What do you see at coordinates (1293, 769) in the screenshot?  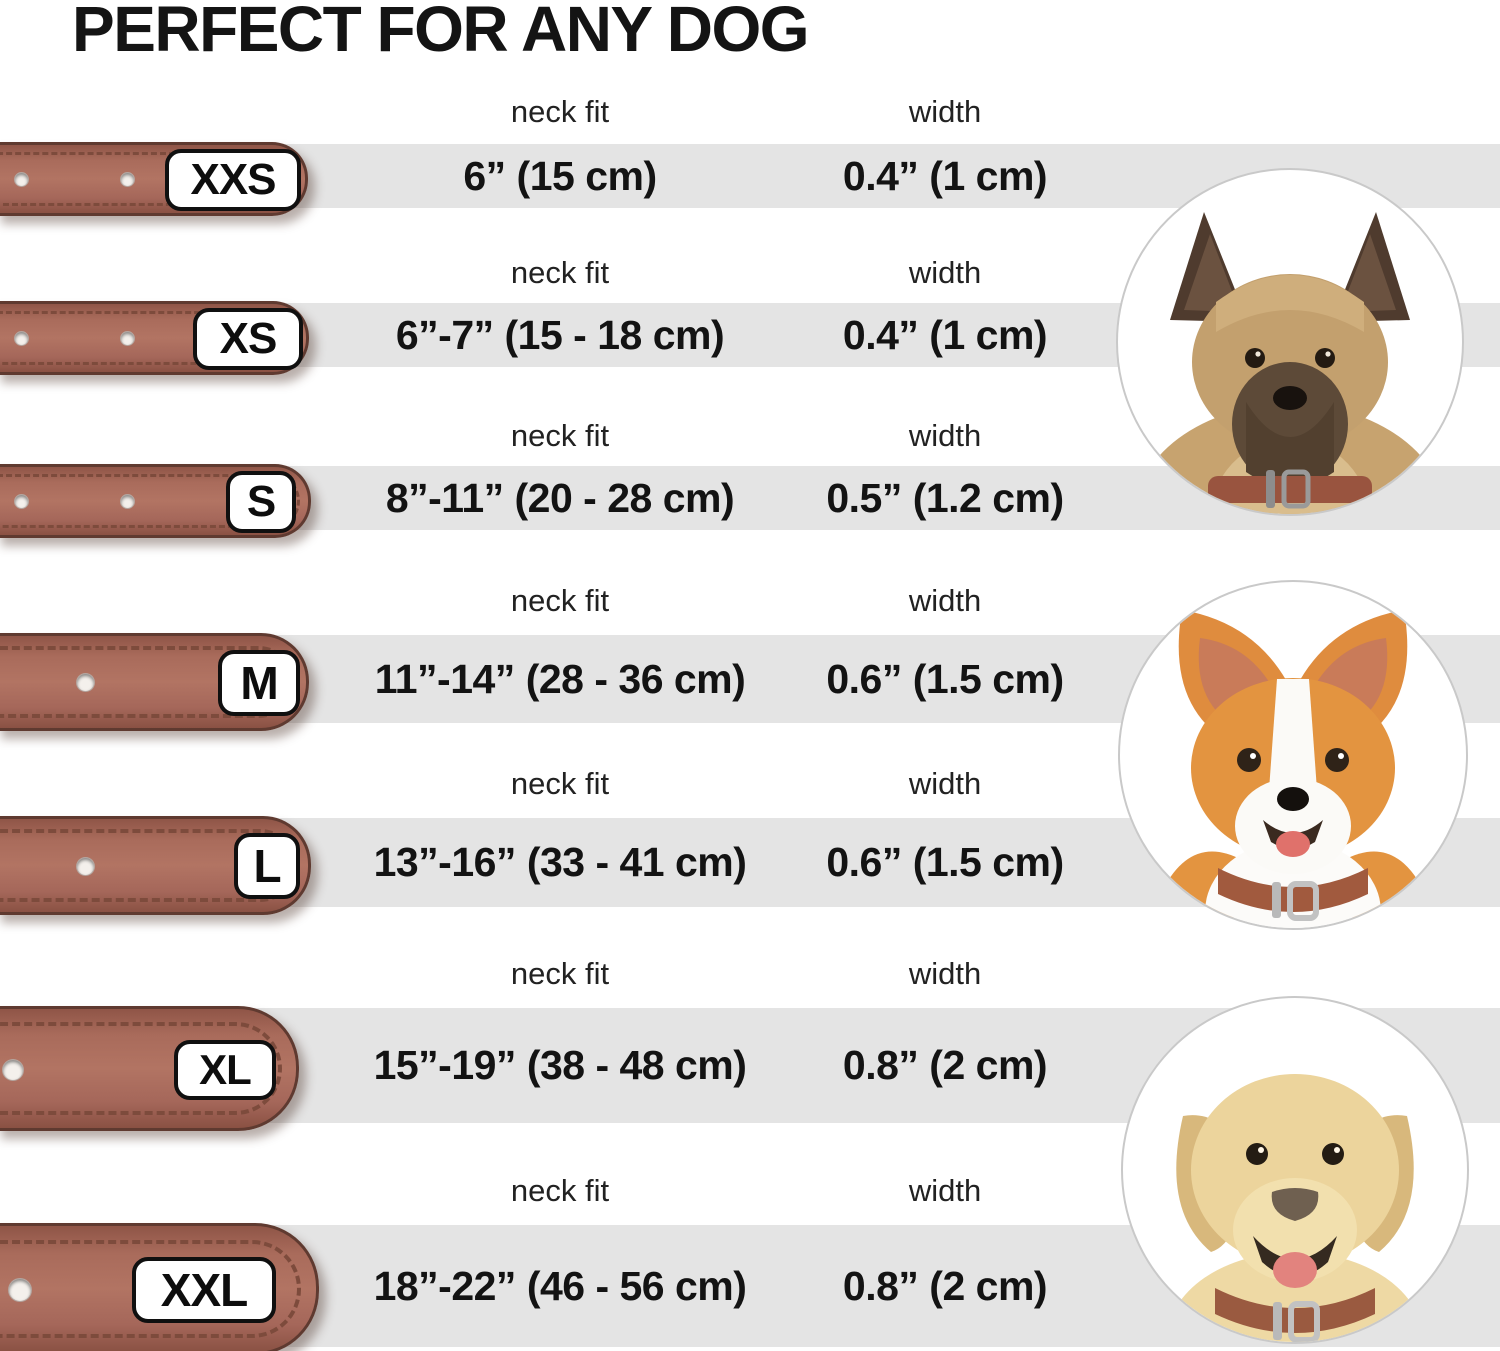 I see `corgi-illustration` at bounding box center [1293, 769].